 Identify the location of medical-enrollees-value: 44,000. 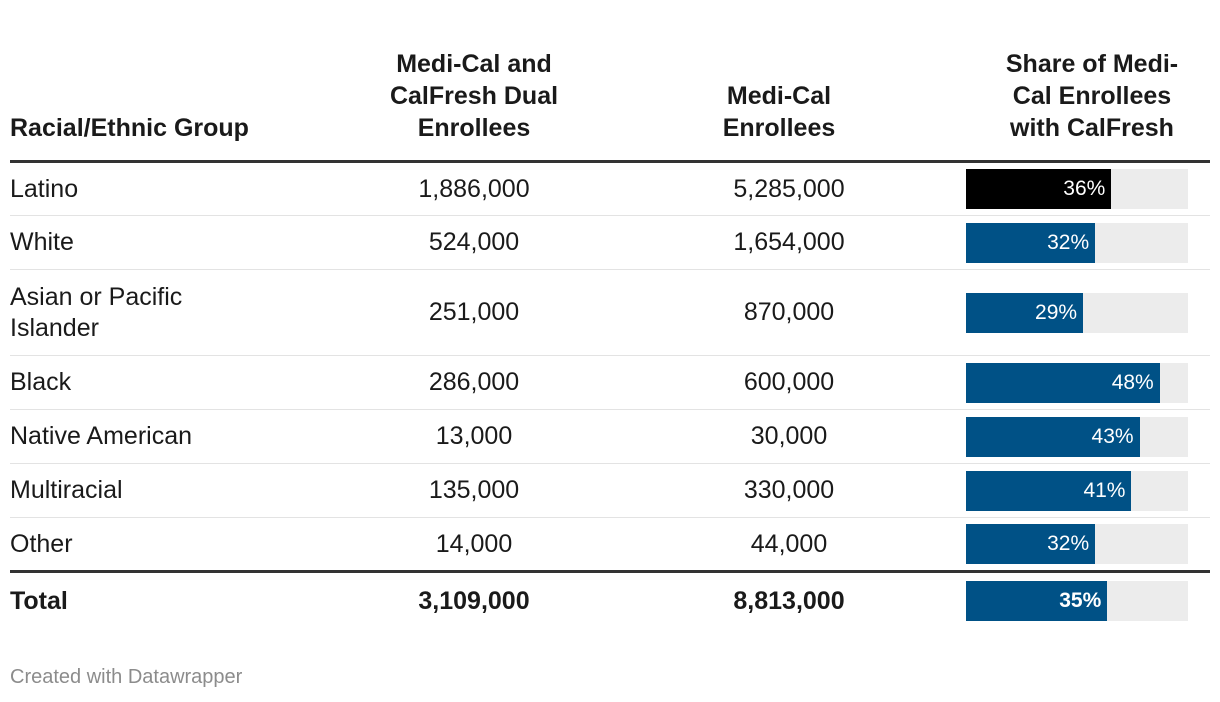
(789, 543).